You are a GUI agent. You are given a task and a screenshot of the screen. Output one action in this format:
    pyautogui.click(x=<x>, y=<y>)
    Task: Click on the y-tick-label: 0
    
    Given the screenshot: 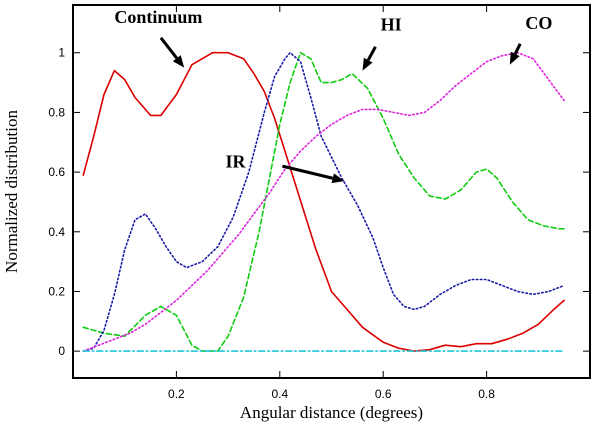 What is the action you would take?
    pyautogui.click(x=61, y=351)
    